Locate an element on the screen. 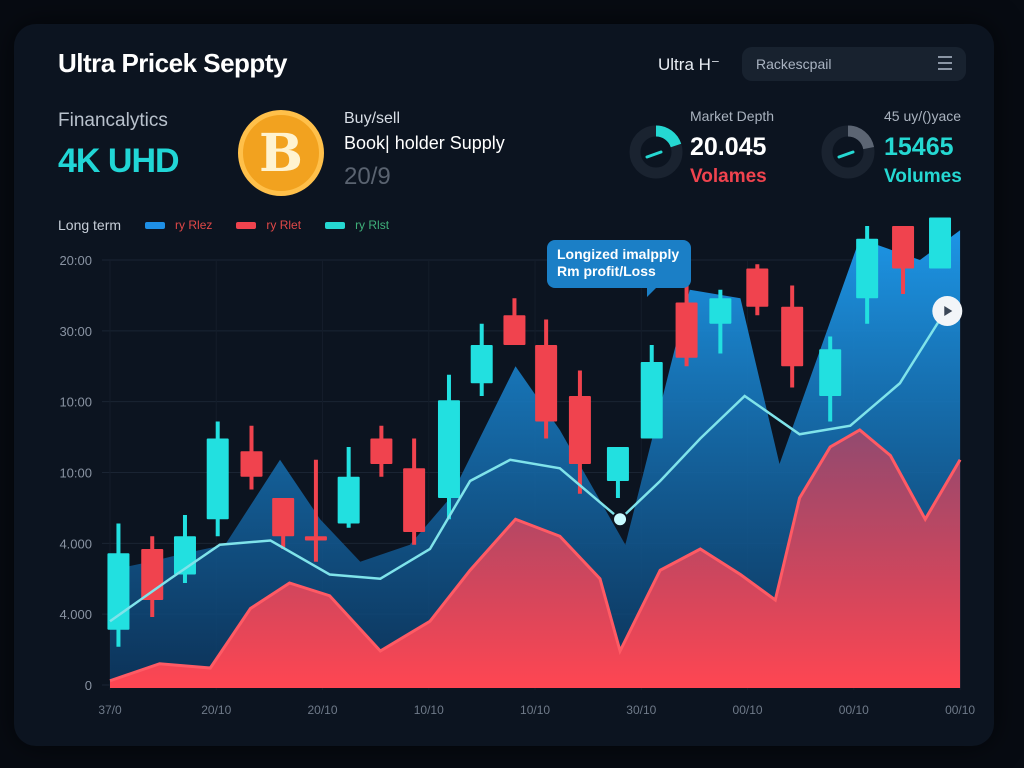  market-depth-gauge-icon is located at coordinates (656, 152).